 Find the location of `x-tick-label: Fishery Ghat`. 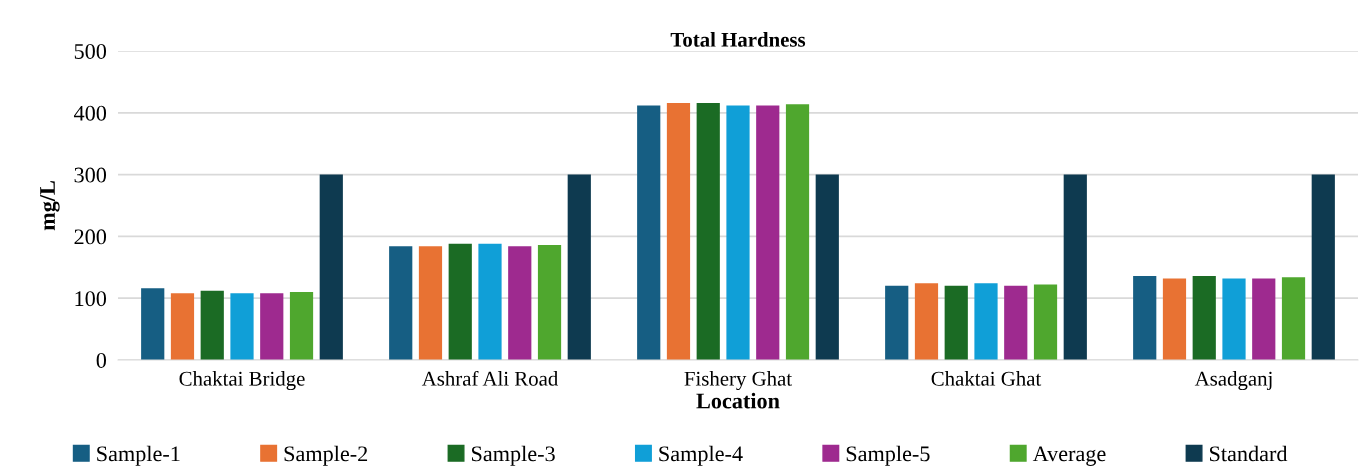

x-tick-label: Fishery Ghat is located at coordinates (738, 381).